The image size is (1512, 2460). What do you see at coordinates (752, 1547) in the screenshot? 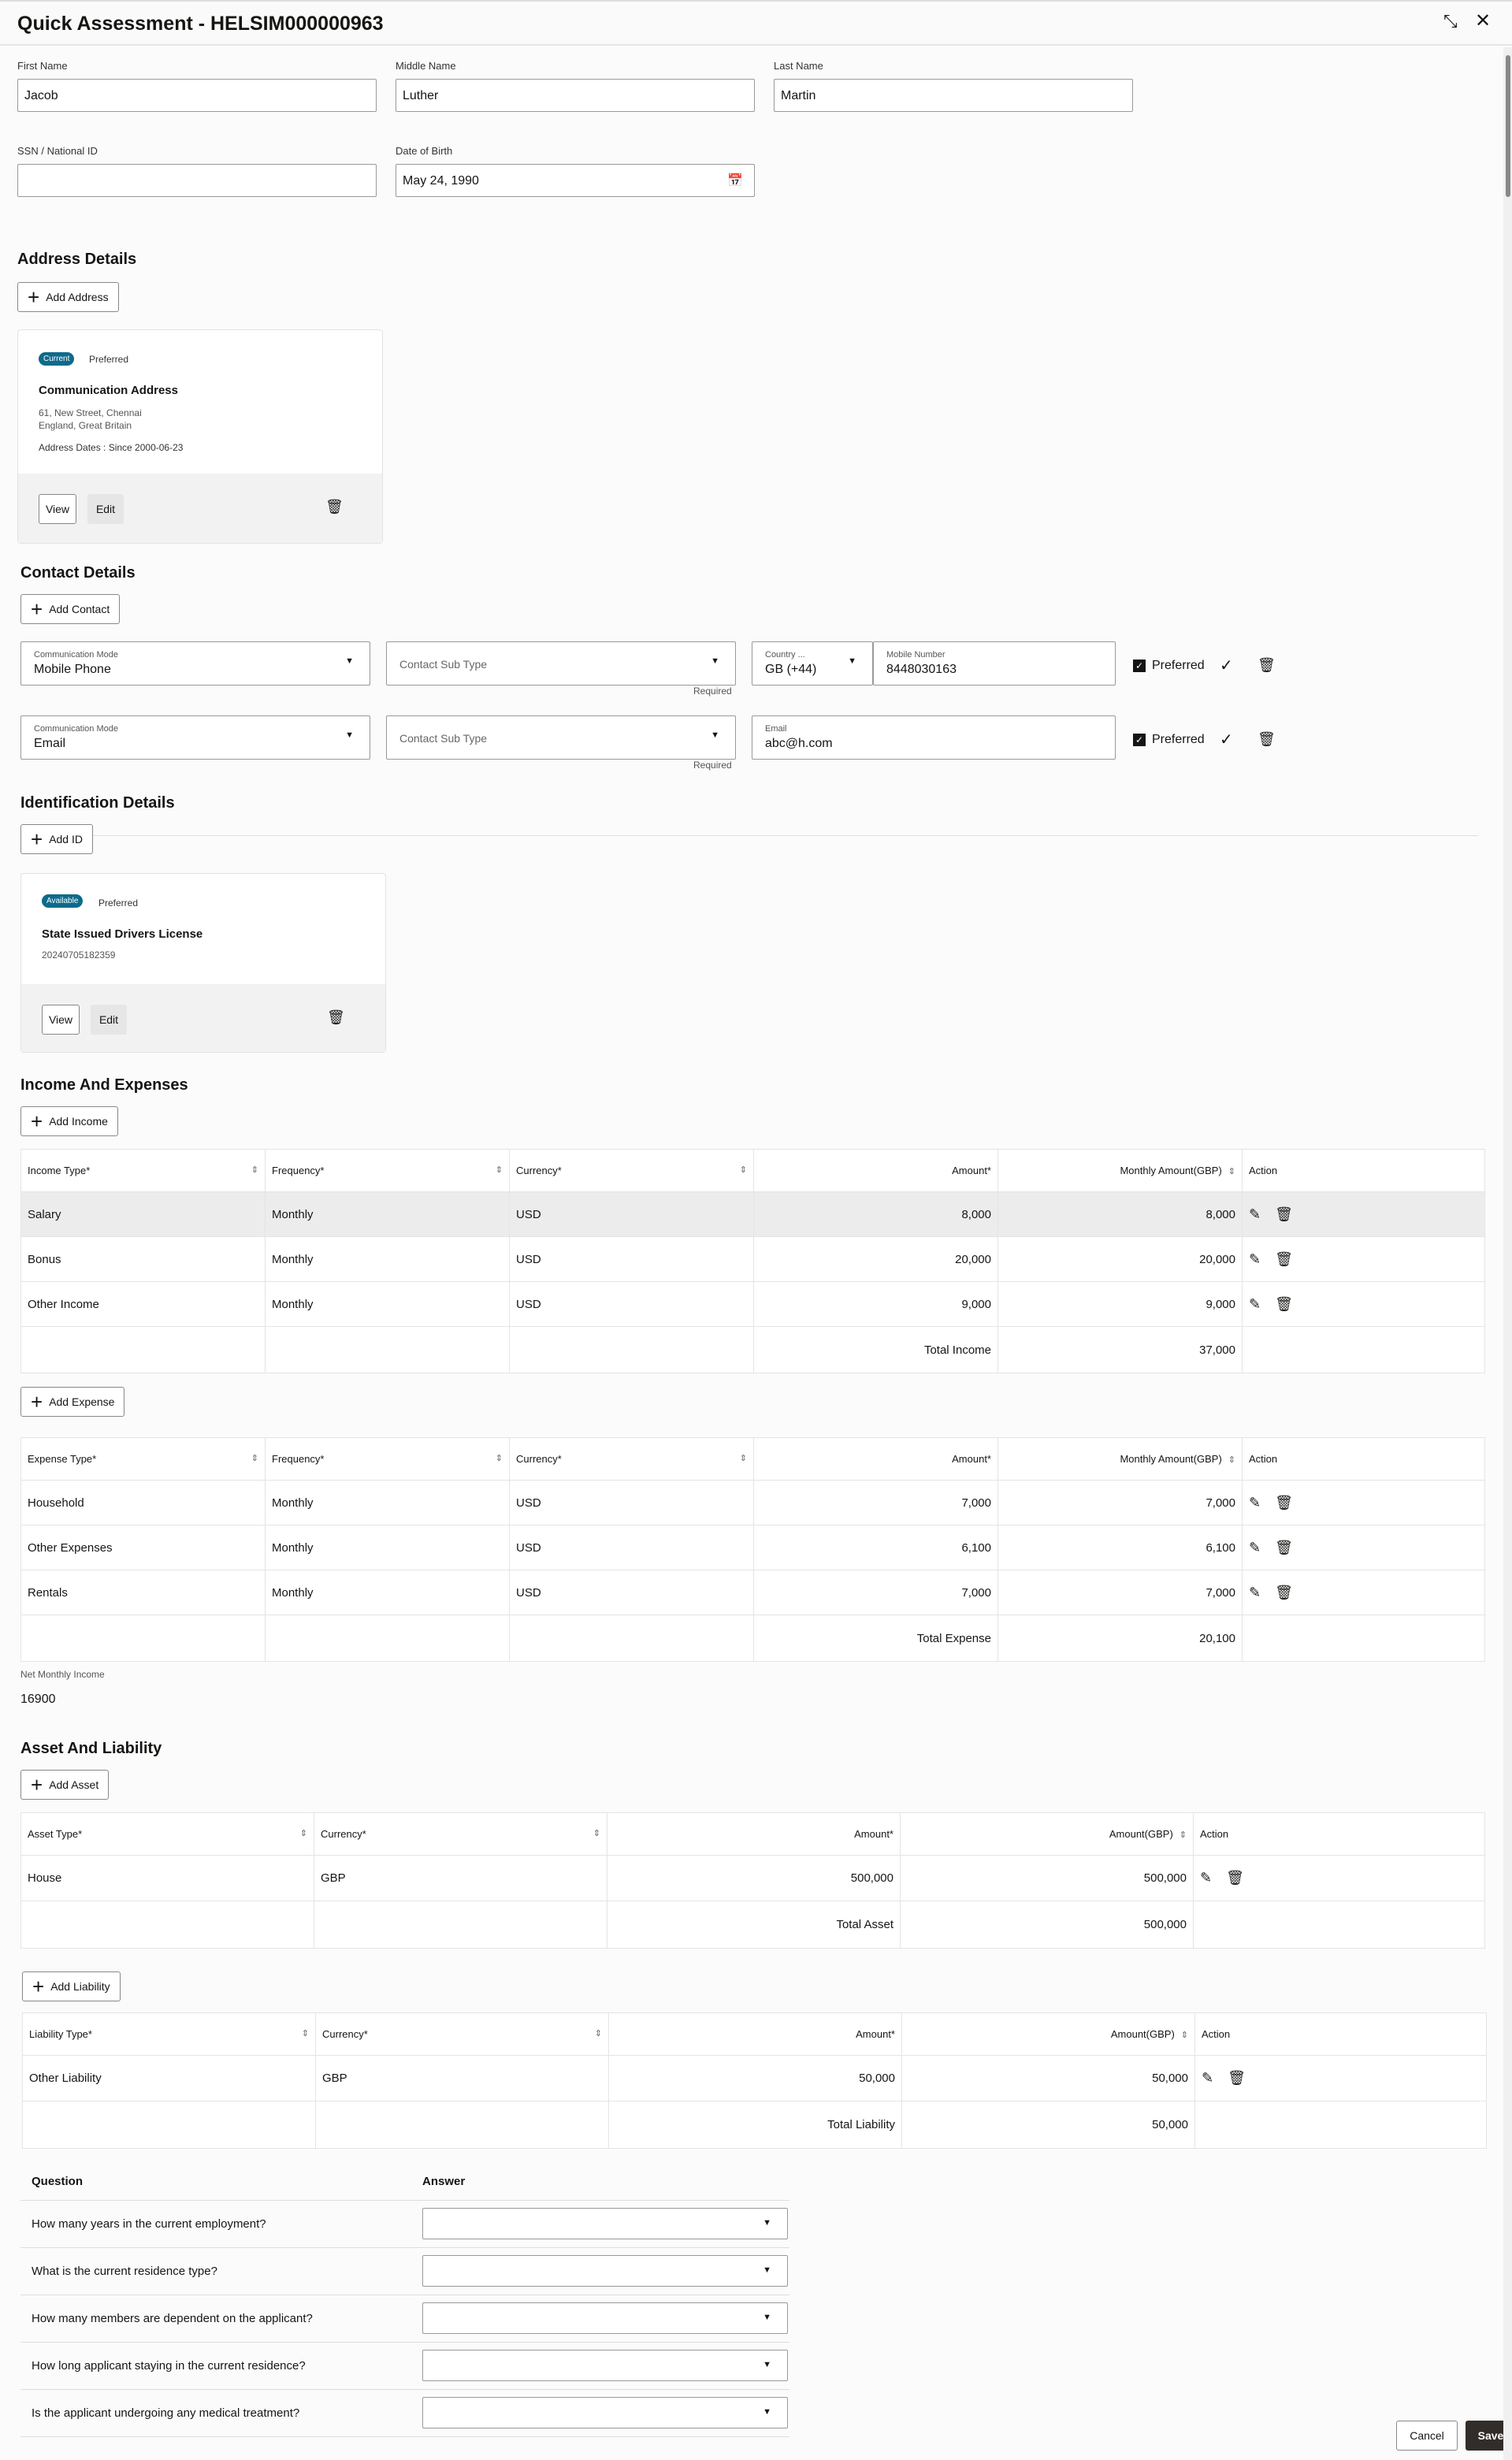
I see `table-row: Other Expenses Monthly USD 6,100 6,100 ✎ 🗑` at bounding box center [752, 1547].